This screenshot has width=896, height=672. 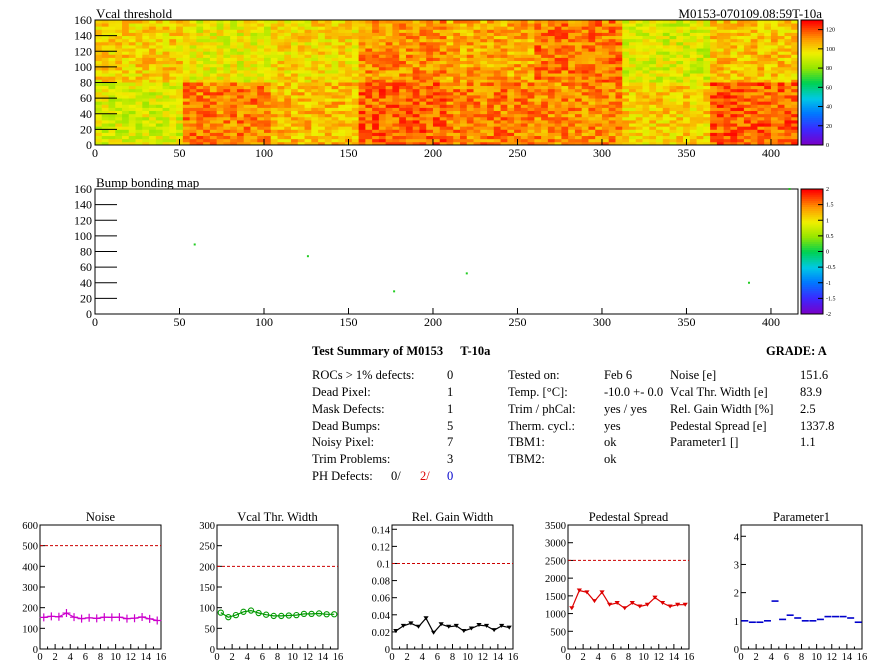 What do you see at coordinates (437, 657) in the screenshot?
I see `x-tick-label: 6` at bounding box center [437, 657].